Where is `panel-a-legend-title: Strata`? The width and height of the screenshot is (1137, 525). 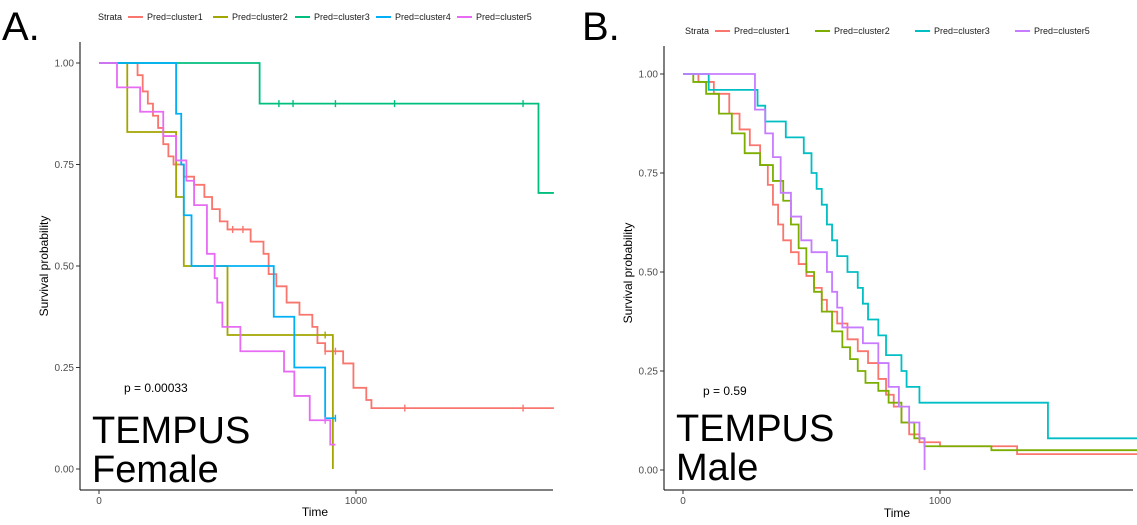 panel-a-legend-title: Strata is located at coordinates (110, 17).